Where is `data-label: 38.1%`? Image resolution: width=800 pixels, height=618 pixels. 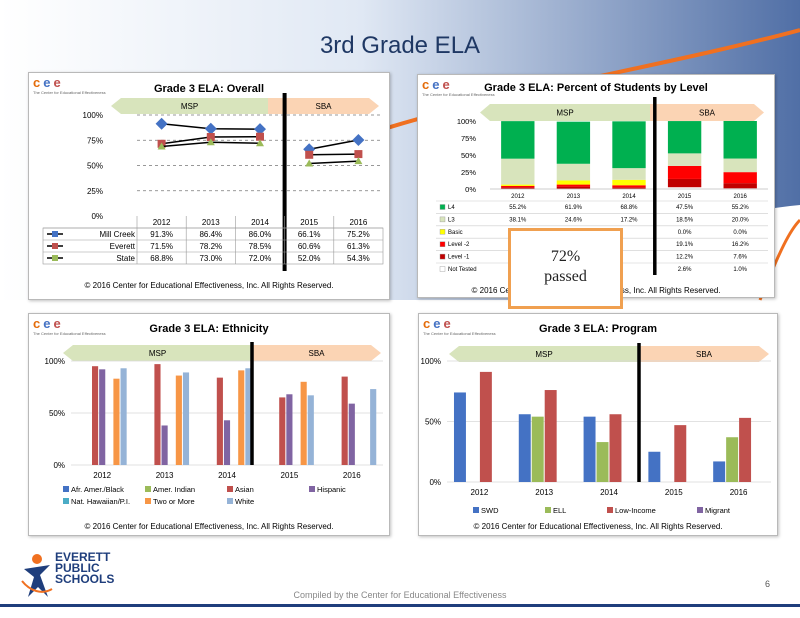 data-label: 38.1% is located at coordinates (518, 220).